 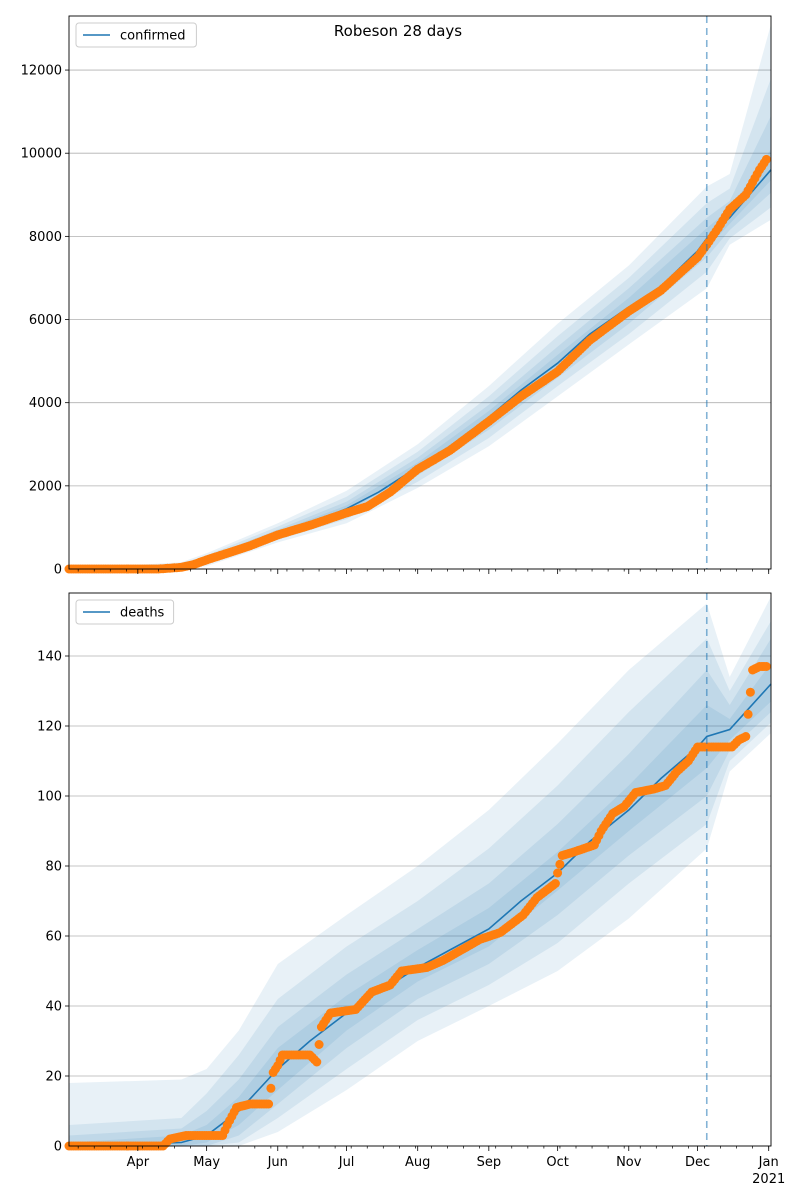 What do you see at coordinates (45, 237) in the screenshot?
I see `y-tick-label: 8000` at bounding box center [45, 237].